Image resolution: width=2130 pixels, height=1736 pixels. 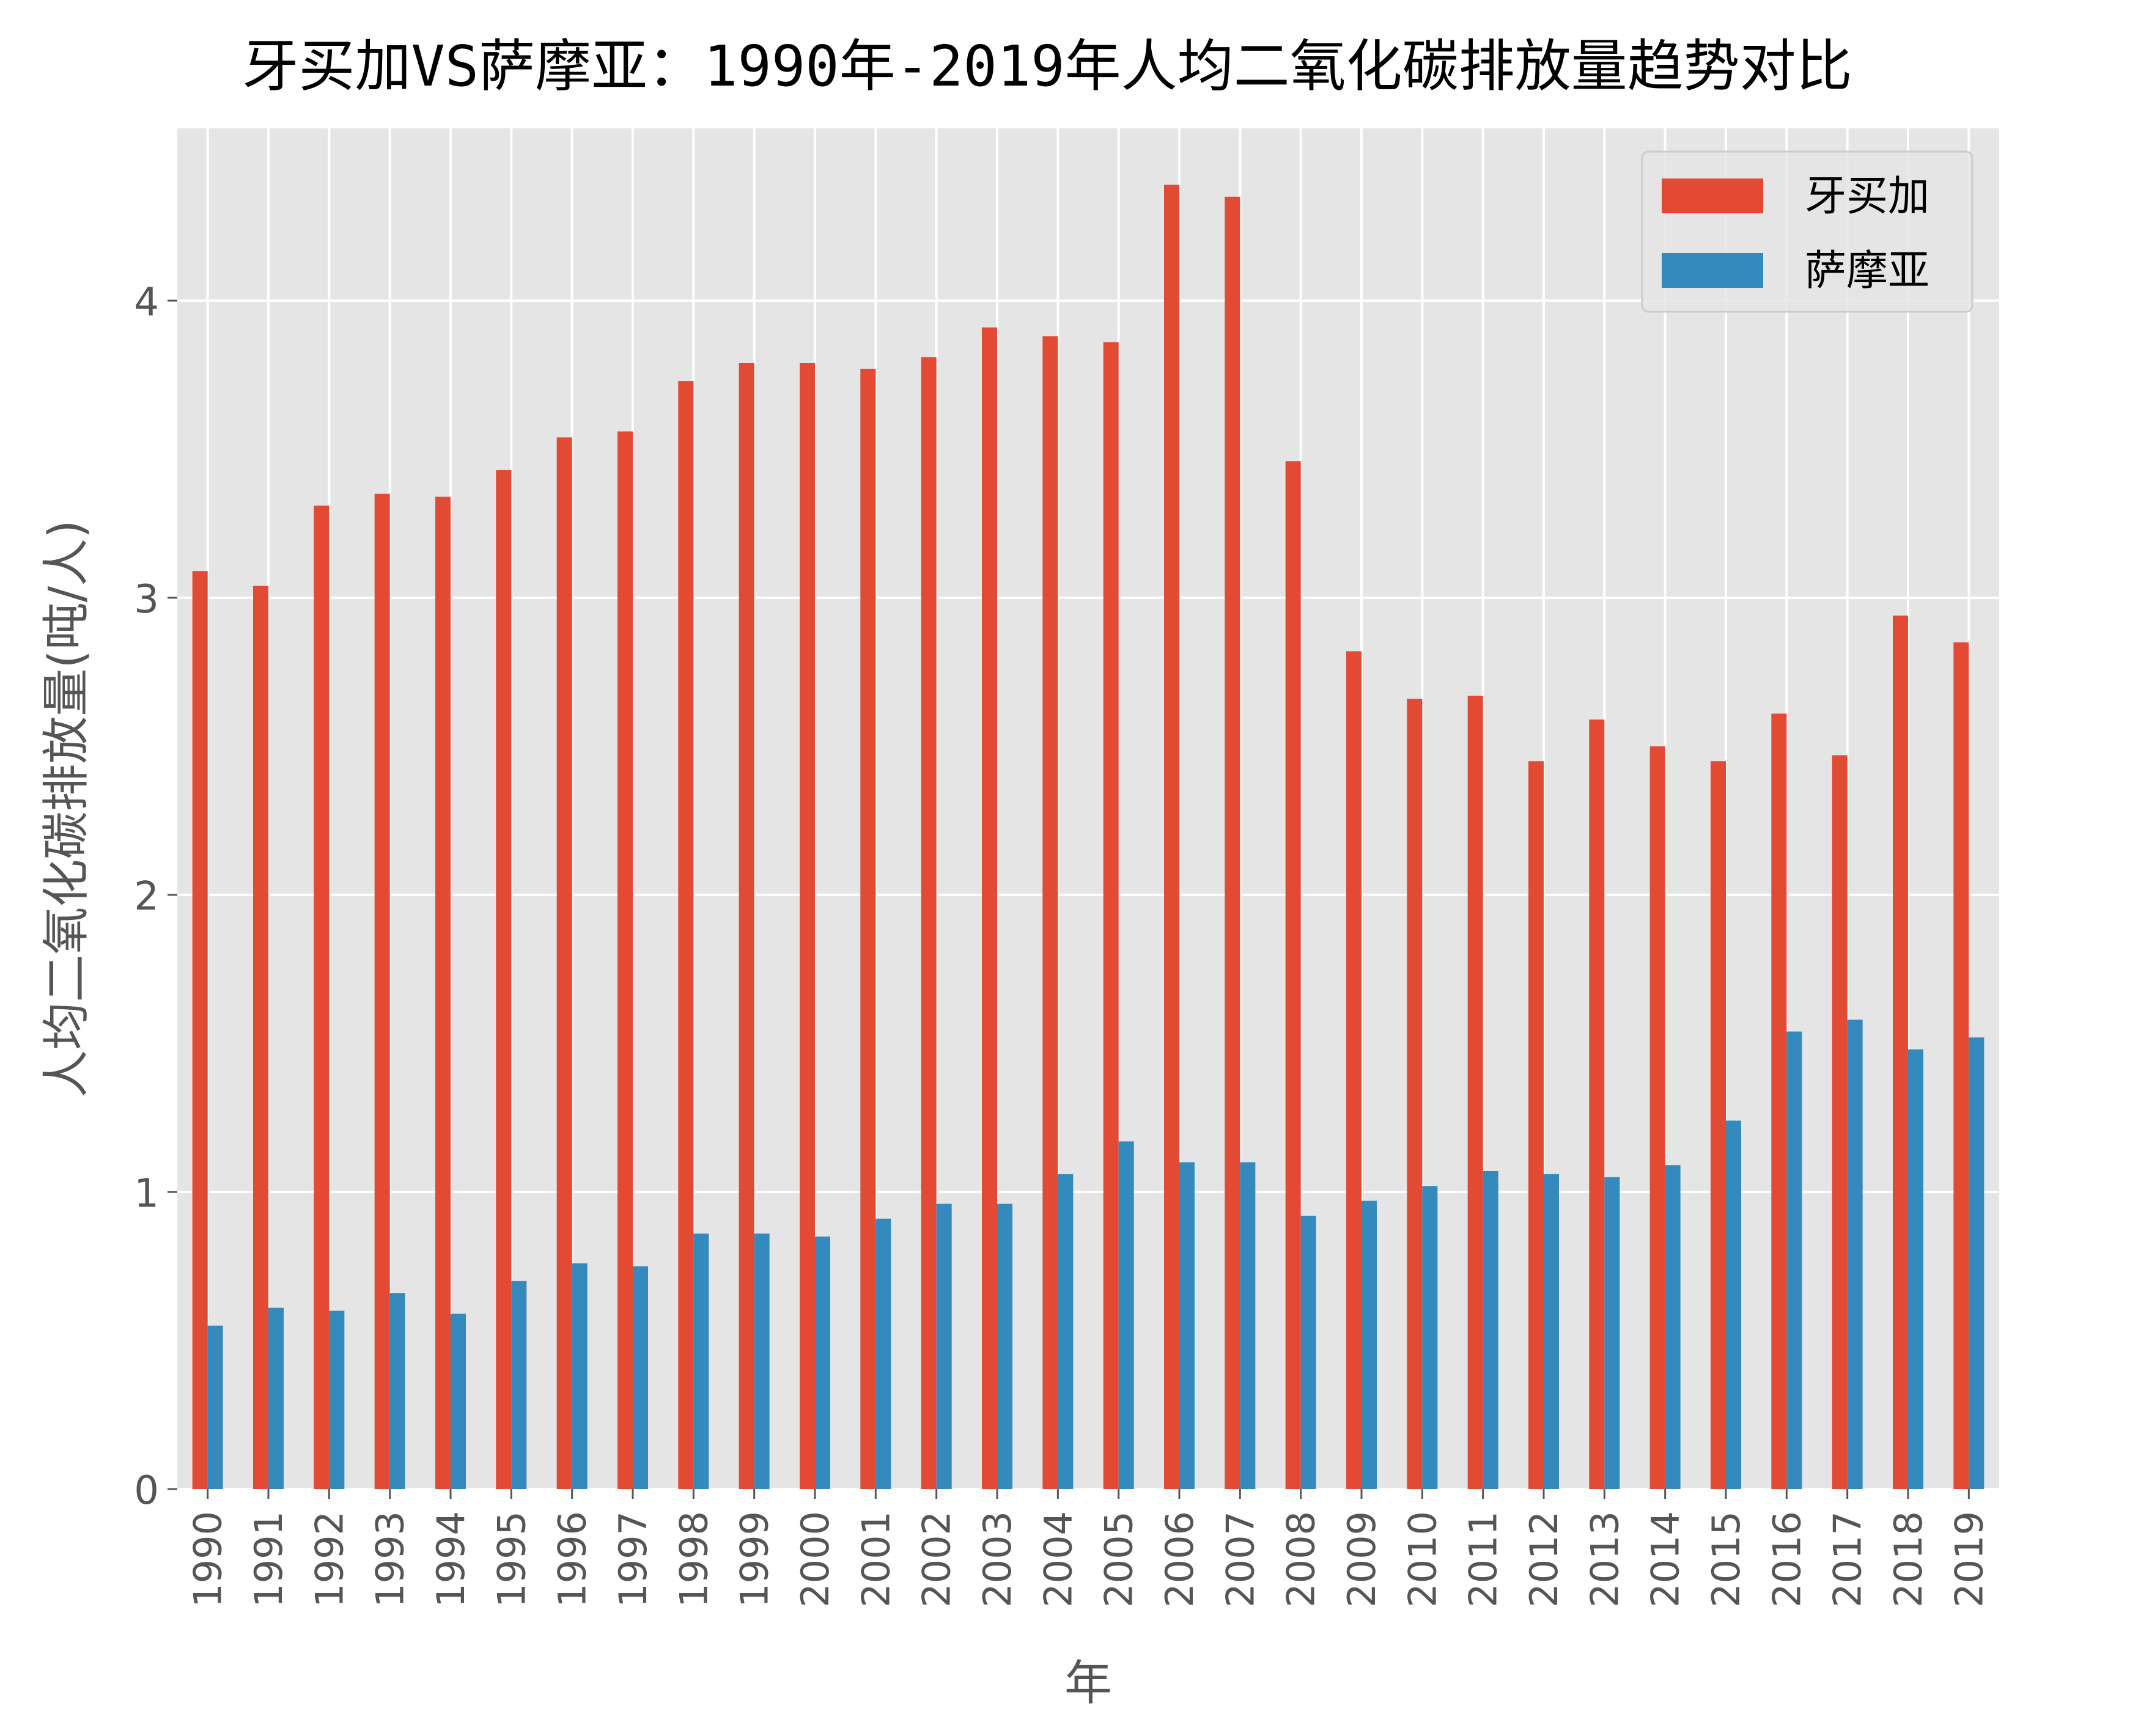 I want to click on y-tick-label: 1, so click(x=146, y=1193).